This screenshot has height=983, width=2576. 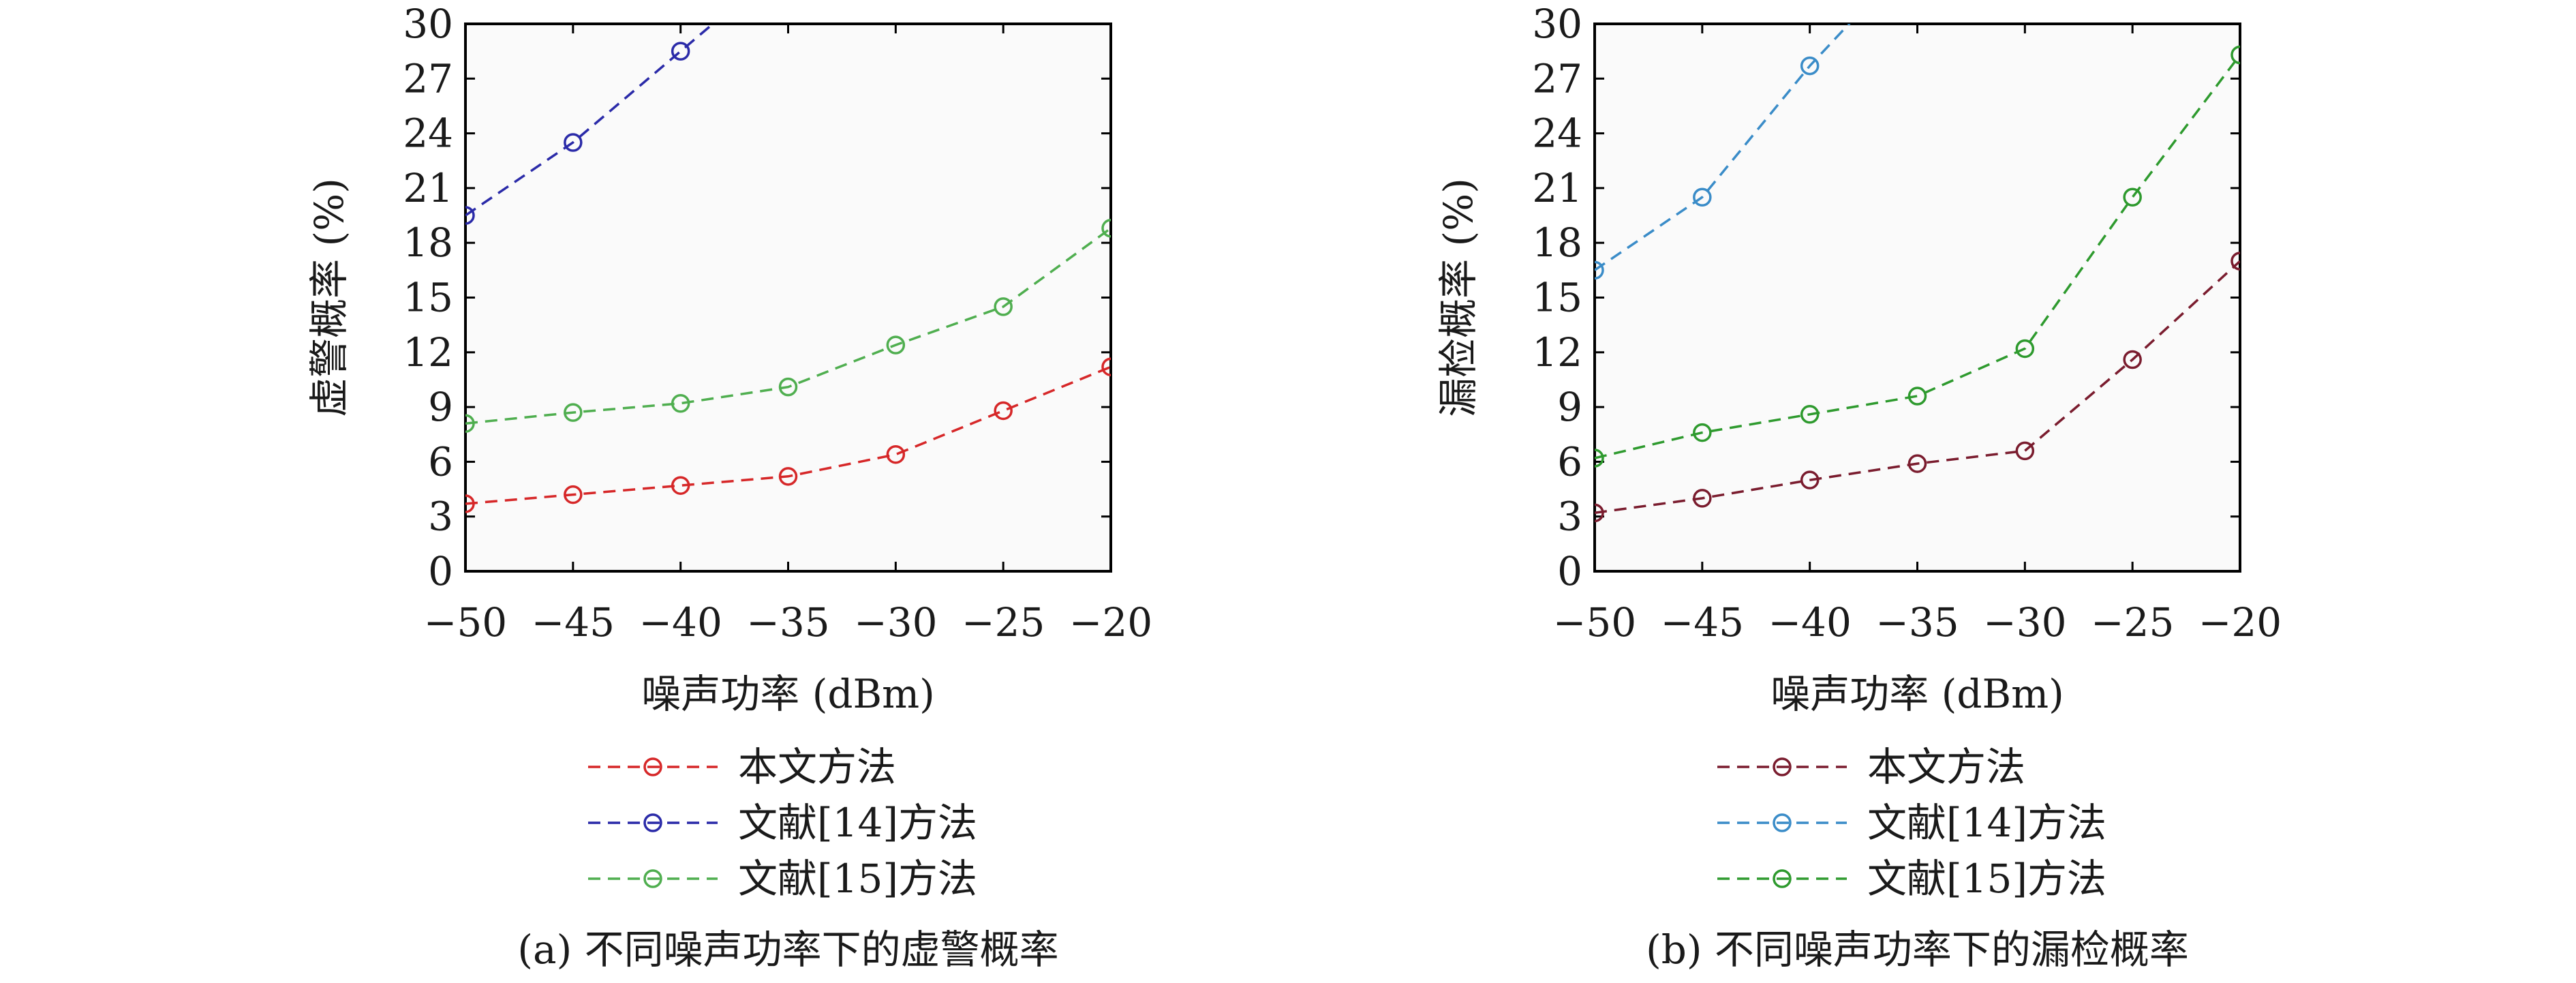 What do you see at coordinates (1458, 297) in the screenshot?
I see `y-axis-label: 漏检概率 (%)` at bounding box center [1458, 297].